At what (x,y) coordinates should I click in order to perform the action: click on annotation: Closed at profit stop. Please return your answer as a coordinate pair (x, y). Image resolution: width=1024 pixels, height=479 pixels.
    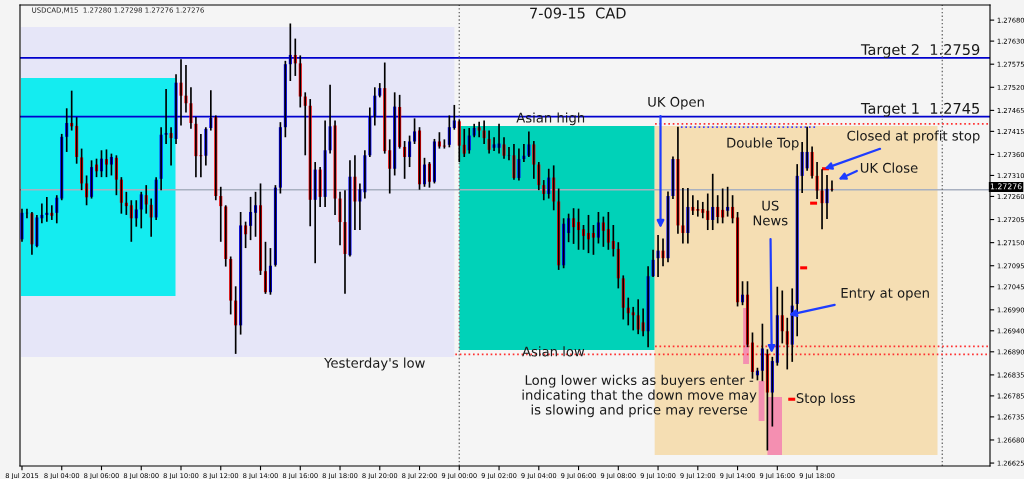
    Looking at the image, I should click on (913, 137).